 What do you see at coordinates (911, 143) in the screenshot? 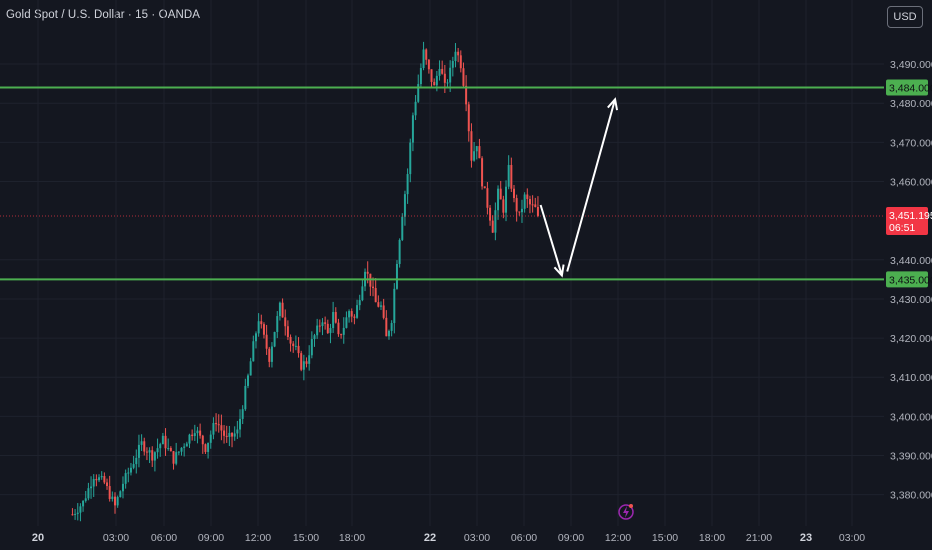
I see `y-tick-label: 3,470.000` at bounding box center [911, 143].